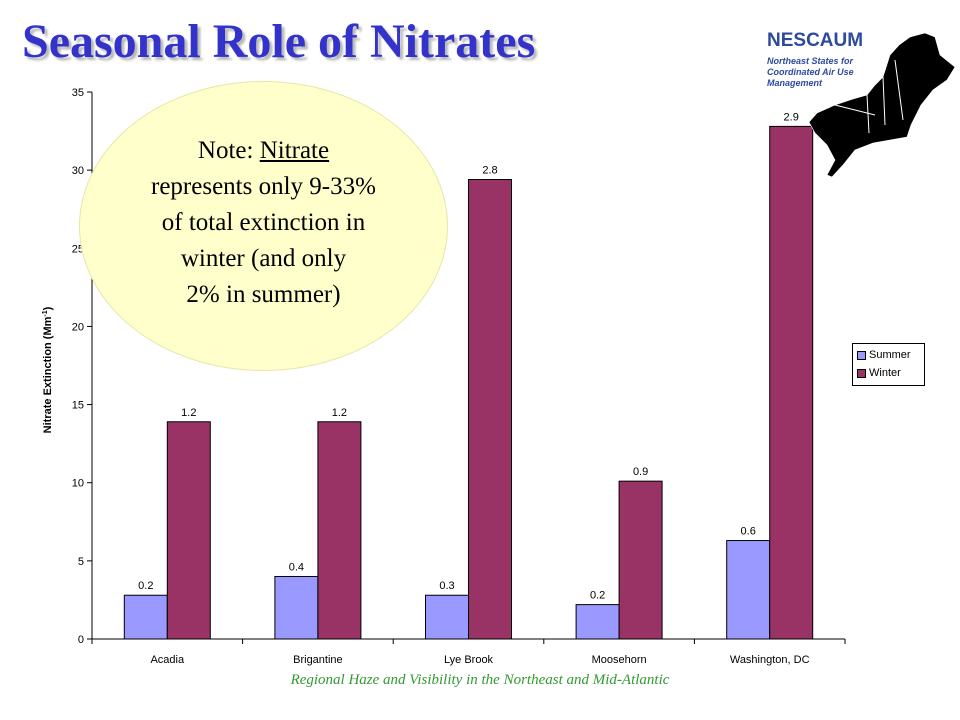  Describe the element at coordinates (795, 83) in the screenshot. I see `logo-subtitle-line: Management` at that location.